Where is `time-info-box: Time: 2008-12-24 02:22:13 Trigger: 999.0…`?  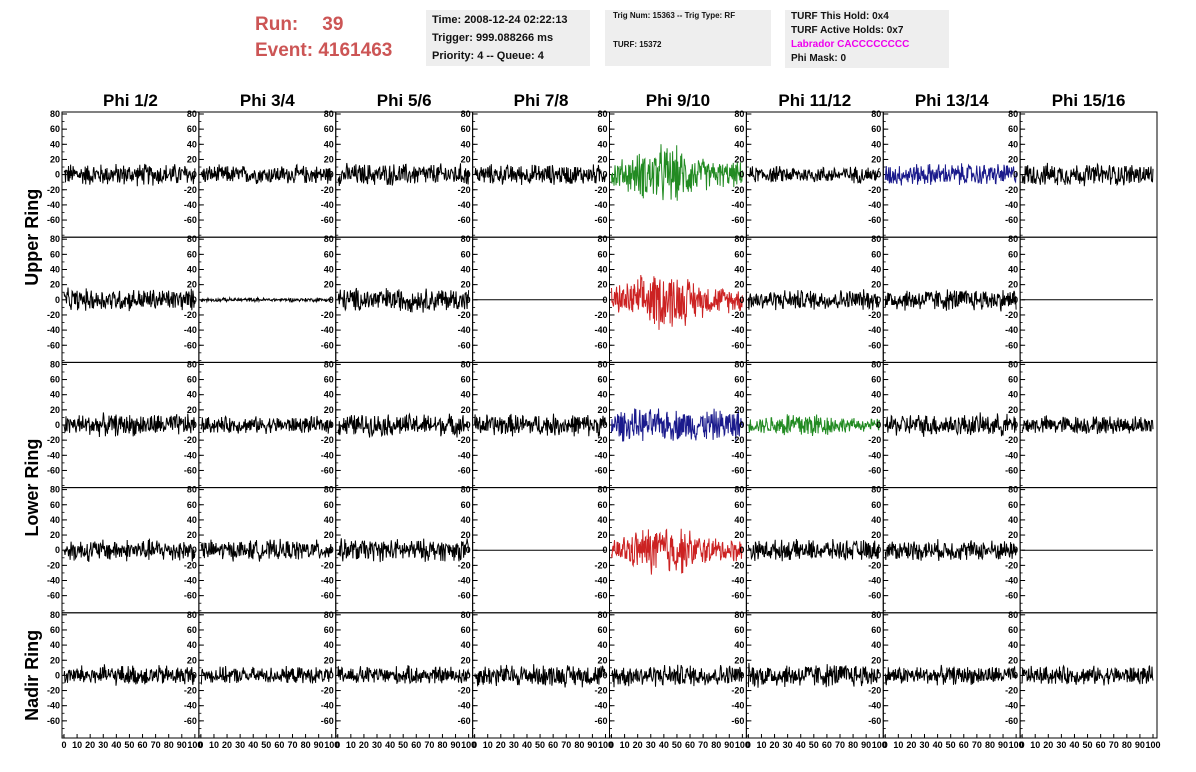 time-info-box: Time: 2008-12-24 02:22:13 Trigger: 999.0… is located at coordinates (508, 38).